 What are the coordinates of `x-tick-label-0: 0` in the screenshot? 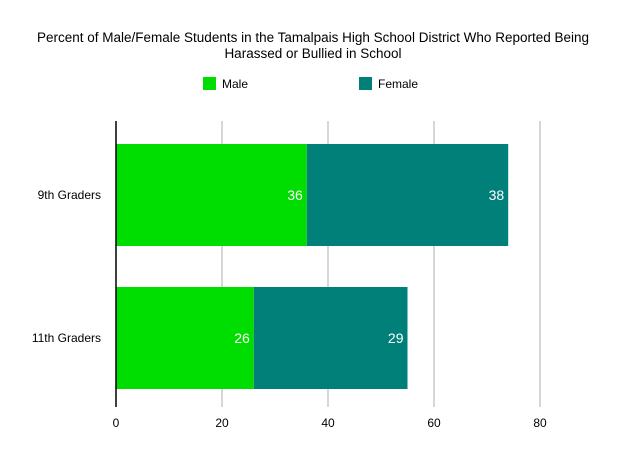 It's located at (116, 423).